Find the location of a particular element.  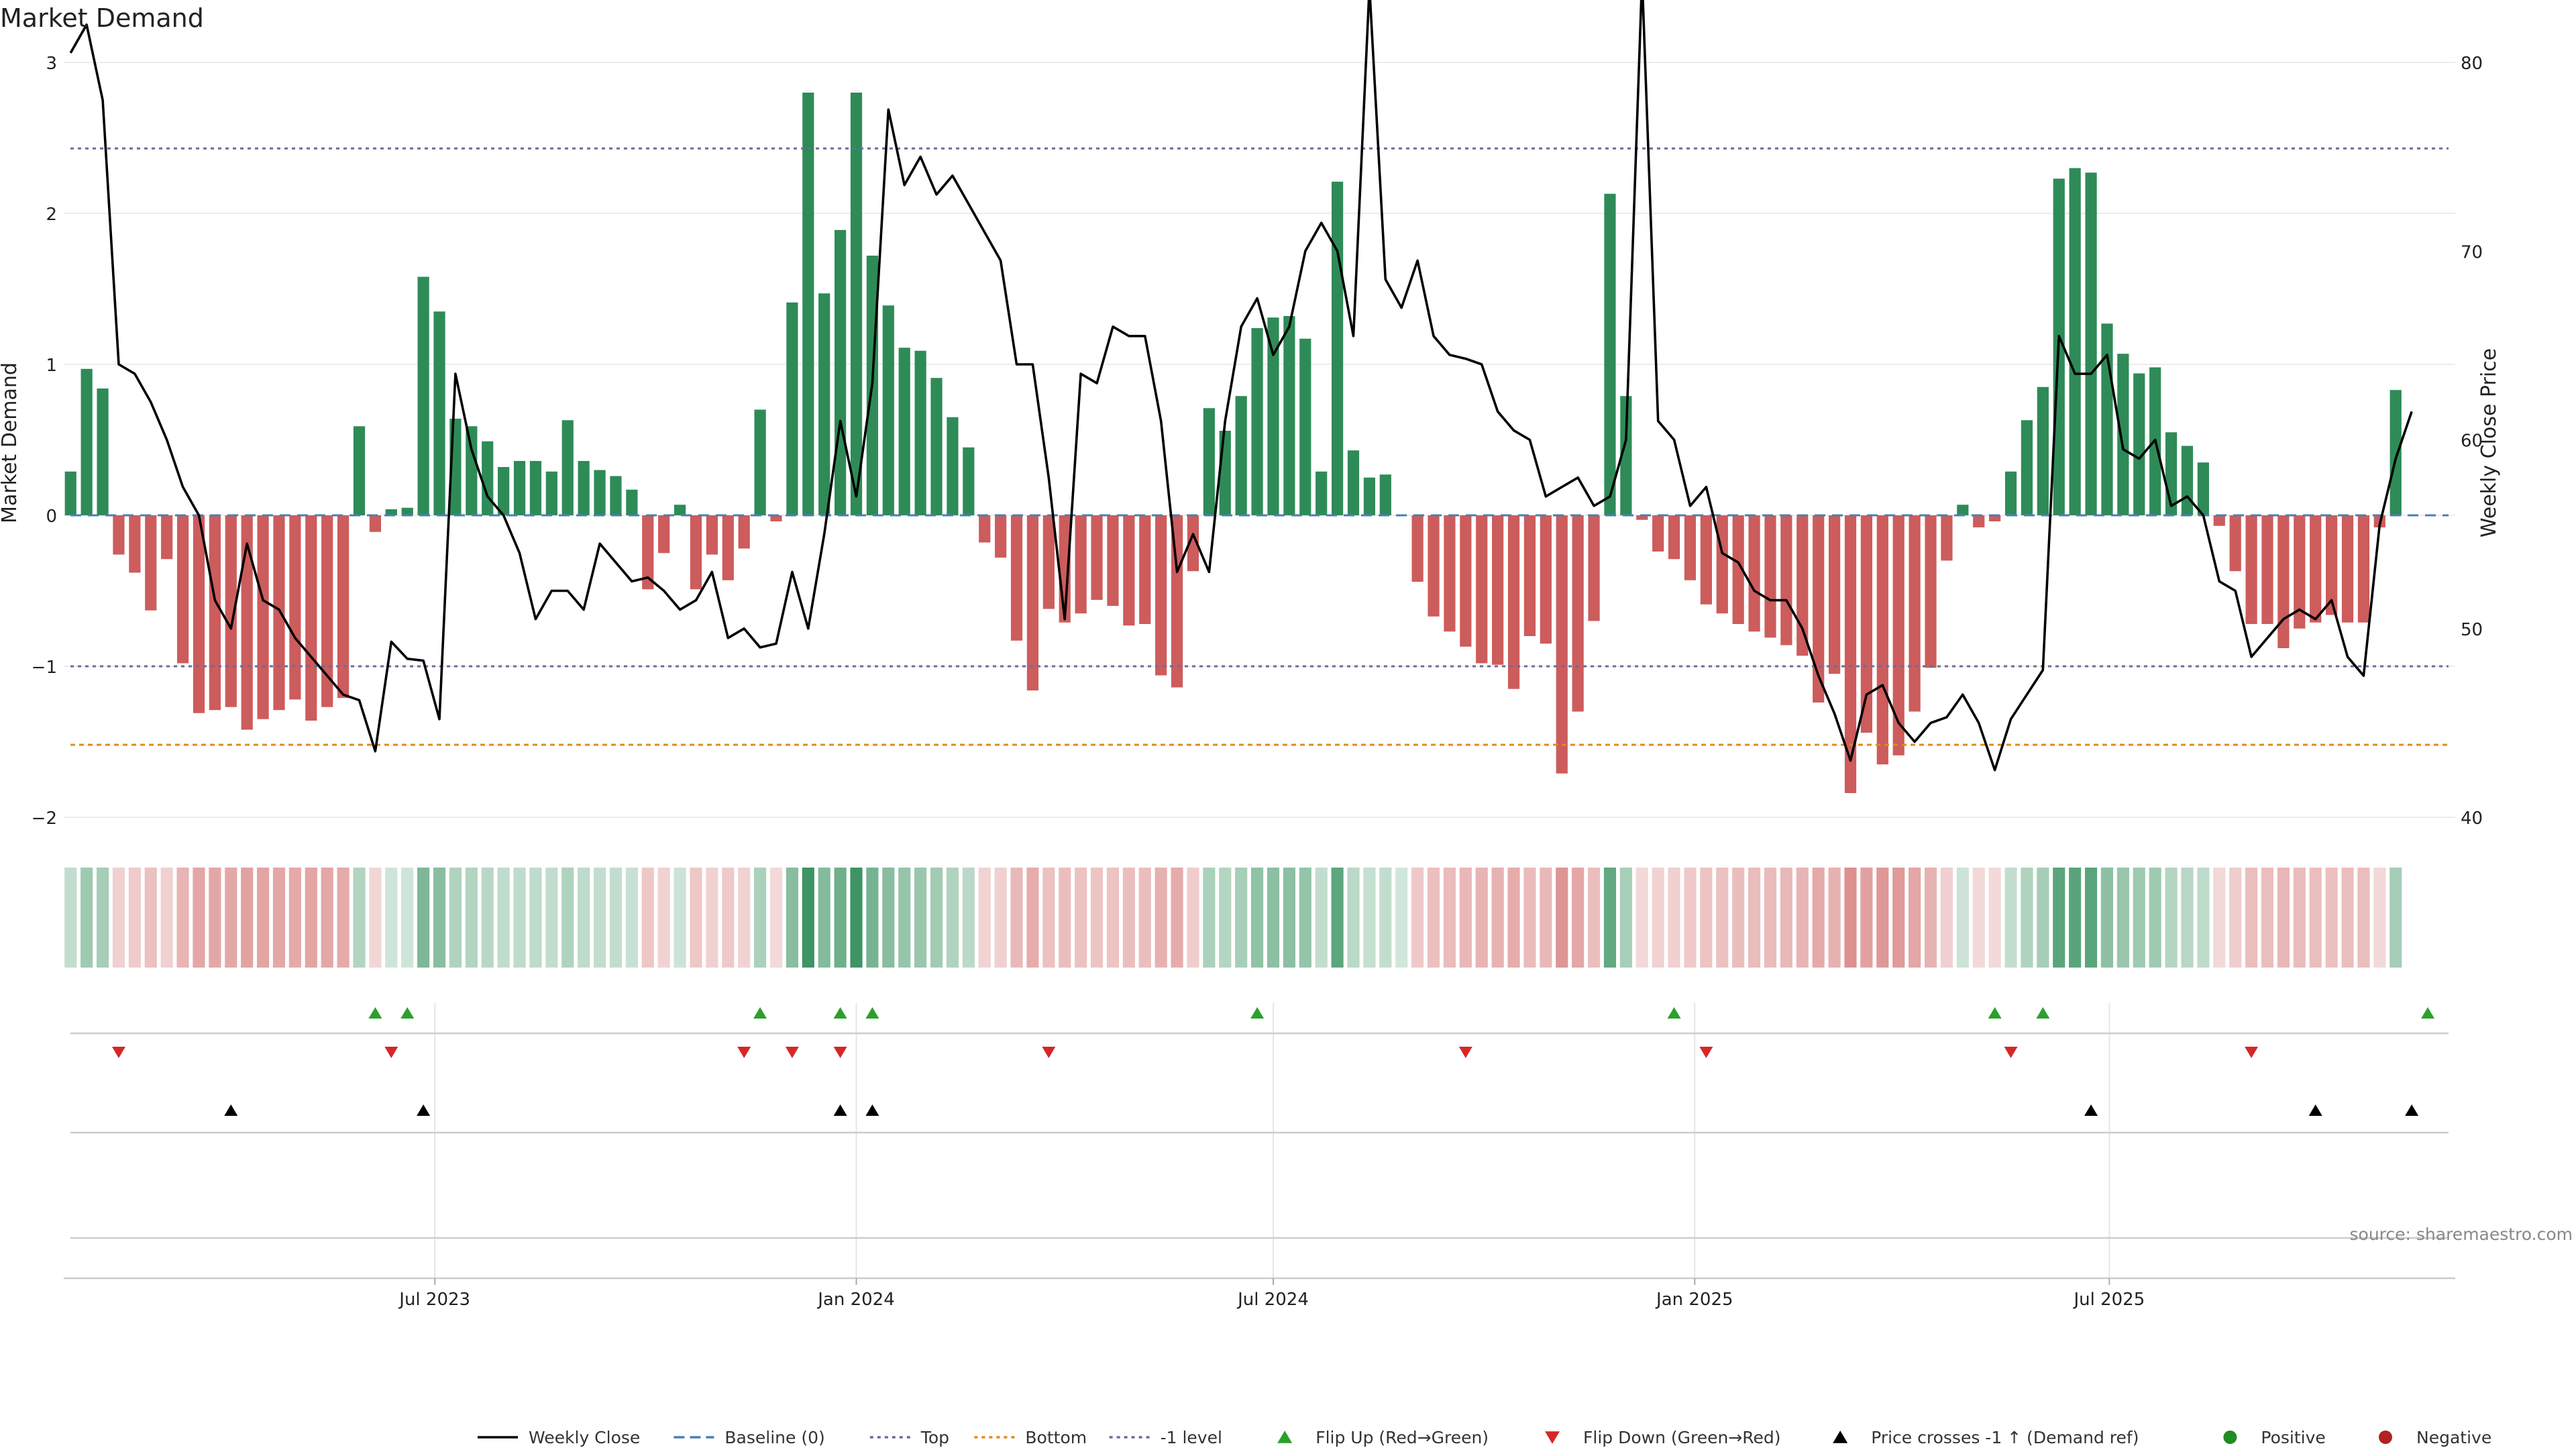

y2-tick-label: 70 is located at coordinates (2472, 252).